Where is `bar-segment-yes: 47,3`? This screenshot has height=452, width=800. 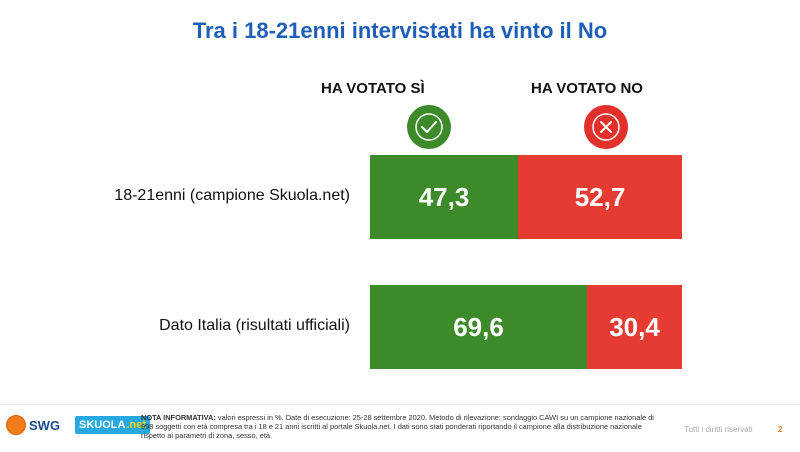 bar-segment-yes: 47,3 is located at coordinates (444, 197).